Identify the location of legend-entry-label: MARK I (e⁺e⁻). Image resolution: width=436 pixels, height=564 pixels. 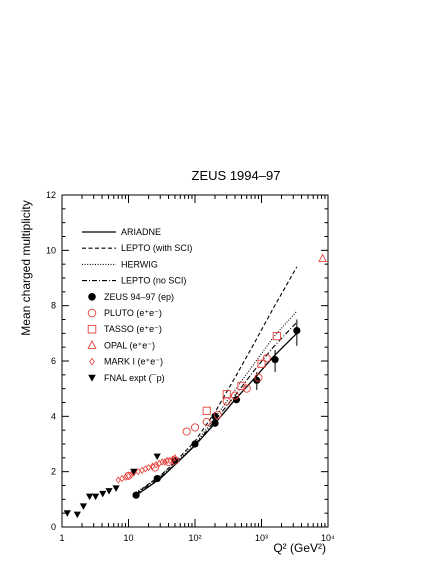
(133, 362).